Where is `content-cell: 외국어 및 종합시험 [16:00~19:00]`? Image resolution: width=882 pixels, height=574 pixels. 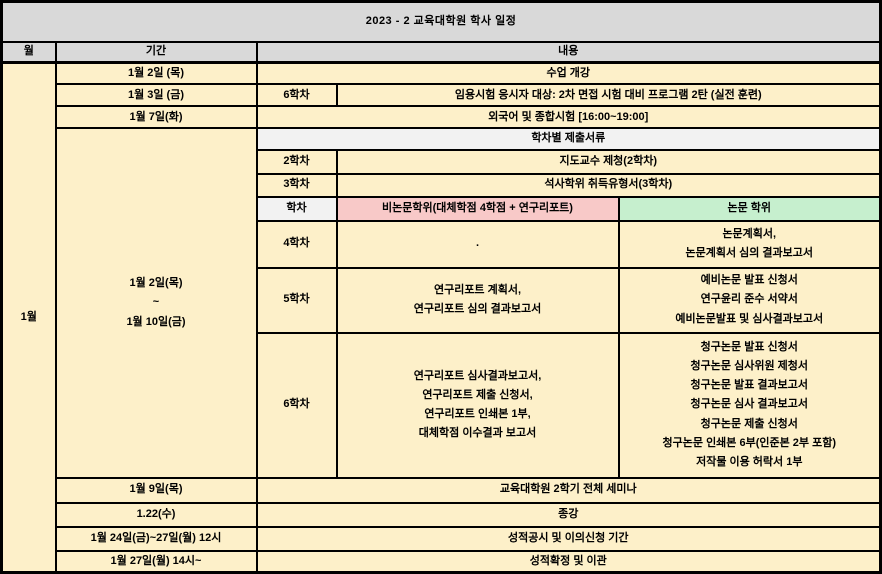
content-cell: 외국어 및 종합시험 [16:00~19:00] is located at coordinates (568, 117).